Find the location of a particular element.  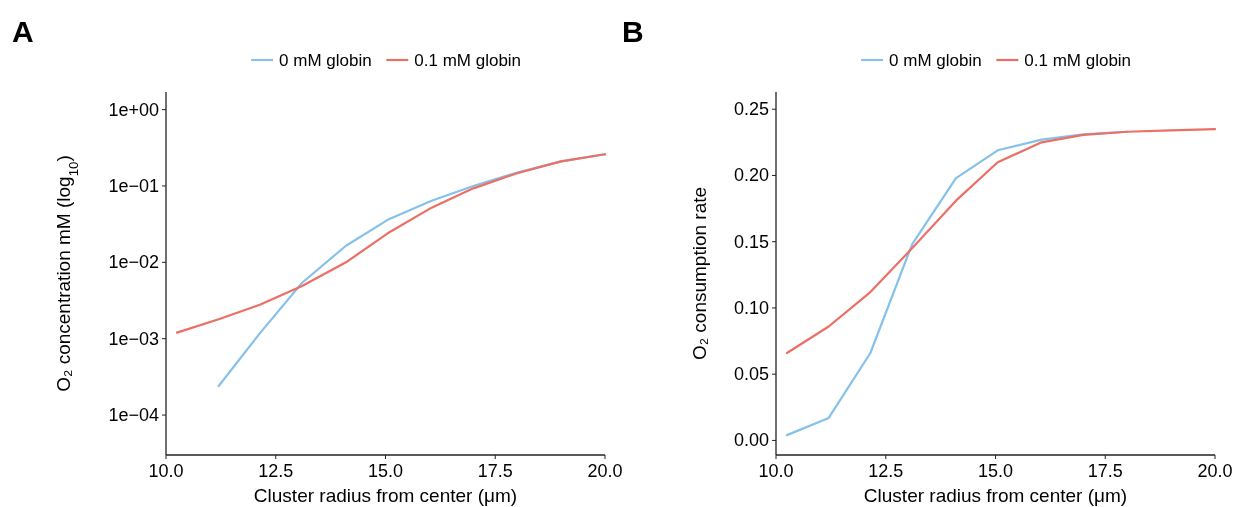

y-tick-label: 0.20 is located at coordinates (751, 175).